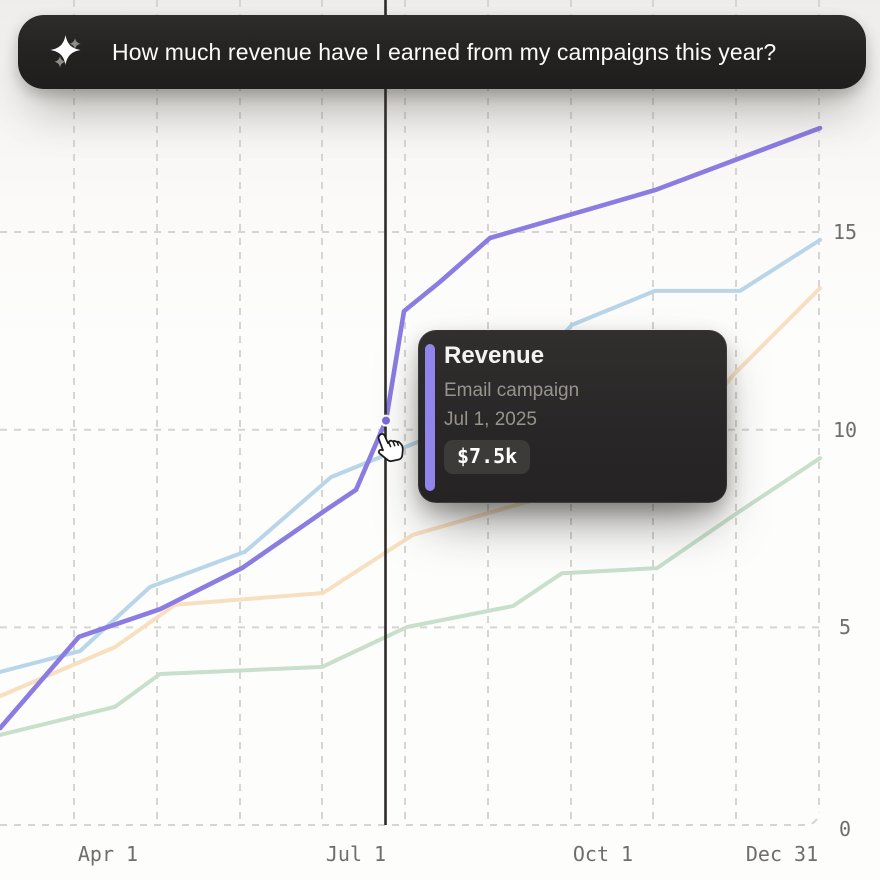  Describe the element at coordinates (390, 448) in the screenshot. I see `pointer-hand-cursor` at that location.